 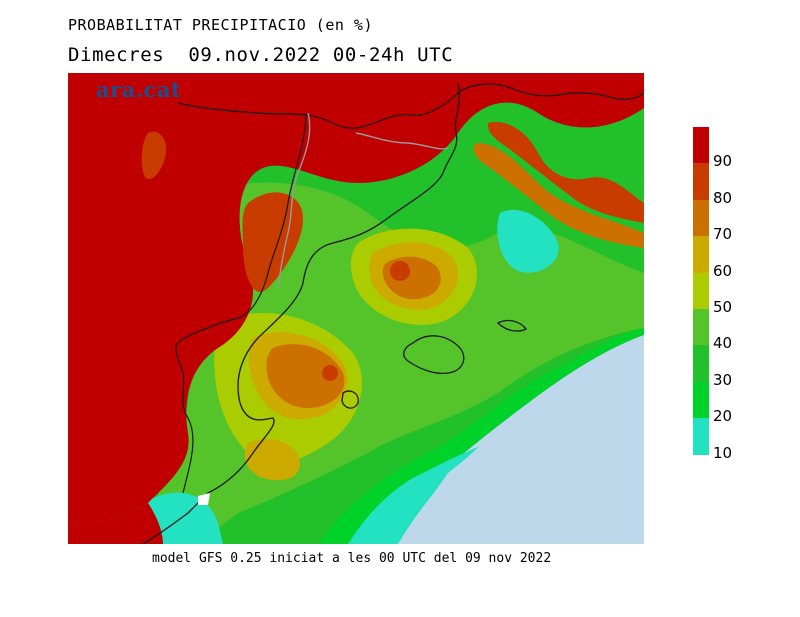 I want to click on legend-label: 40, so click(x=723, y=343).